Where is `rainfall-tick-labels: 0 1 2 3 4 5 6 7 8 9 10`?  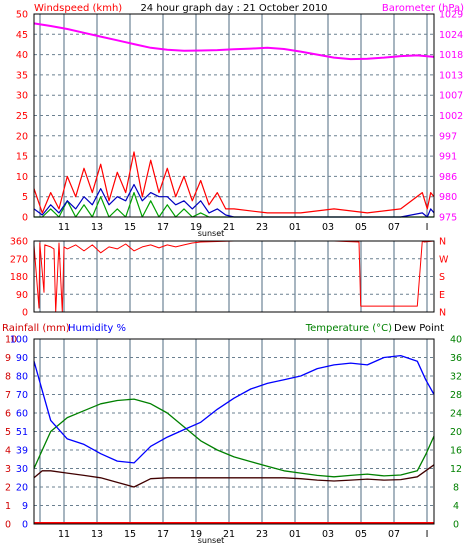 rainfall-tick-labels: 0 1 2 3 4 5 6 7 8 9 10 is located at coordinates (11, 433).